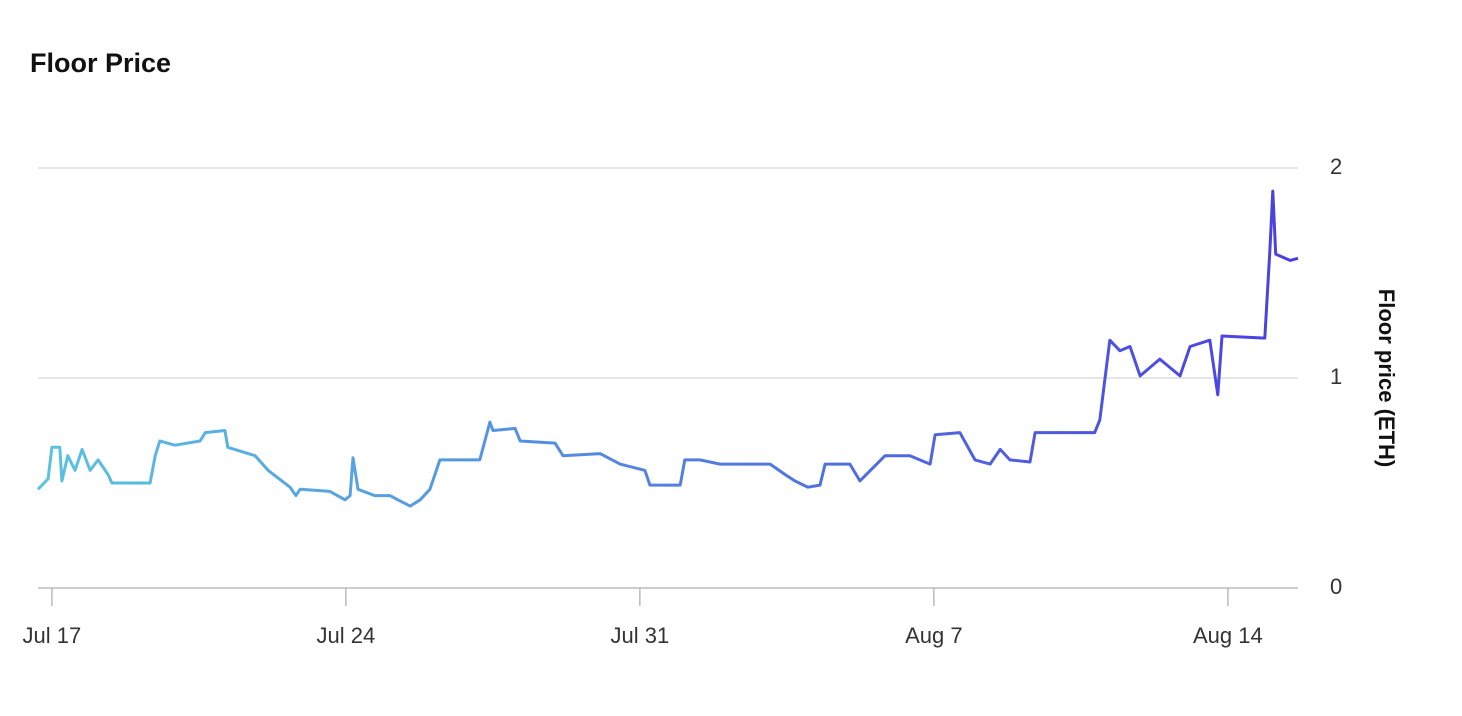 The image size is (1462, 716). What do you see at coordinates (934, 635) in the screenshot?
I see `x-tick-label: Aug 7` at bounding box center [934, 635].